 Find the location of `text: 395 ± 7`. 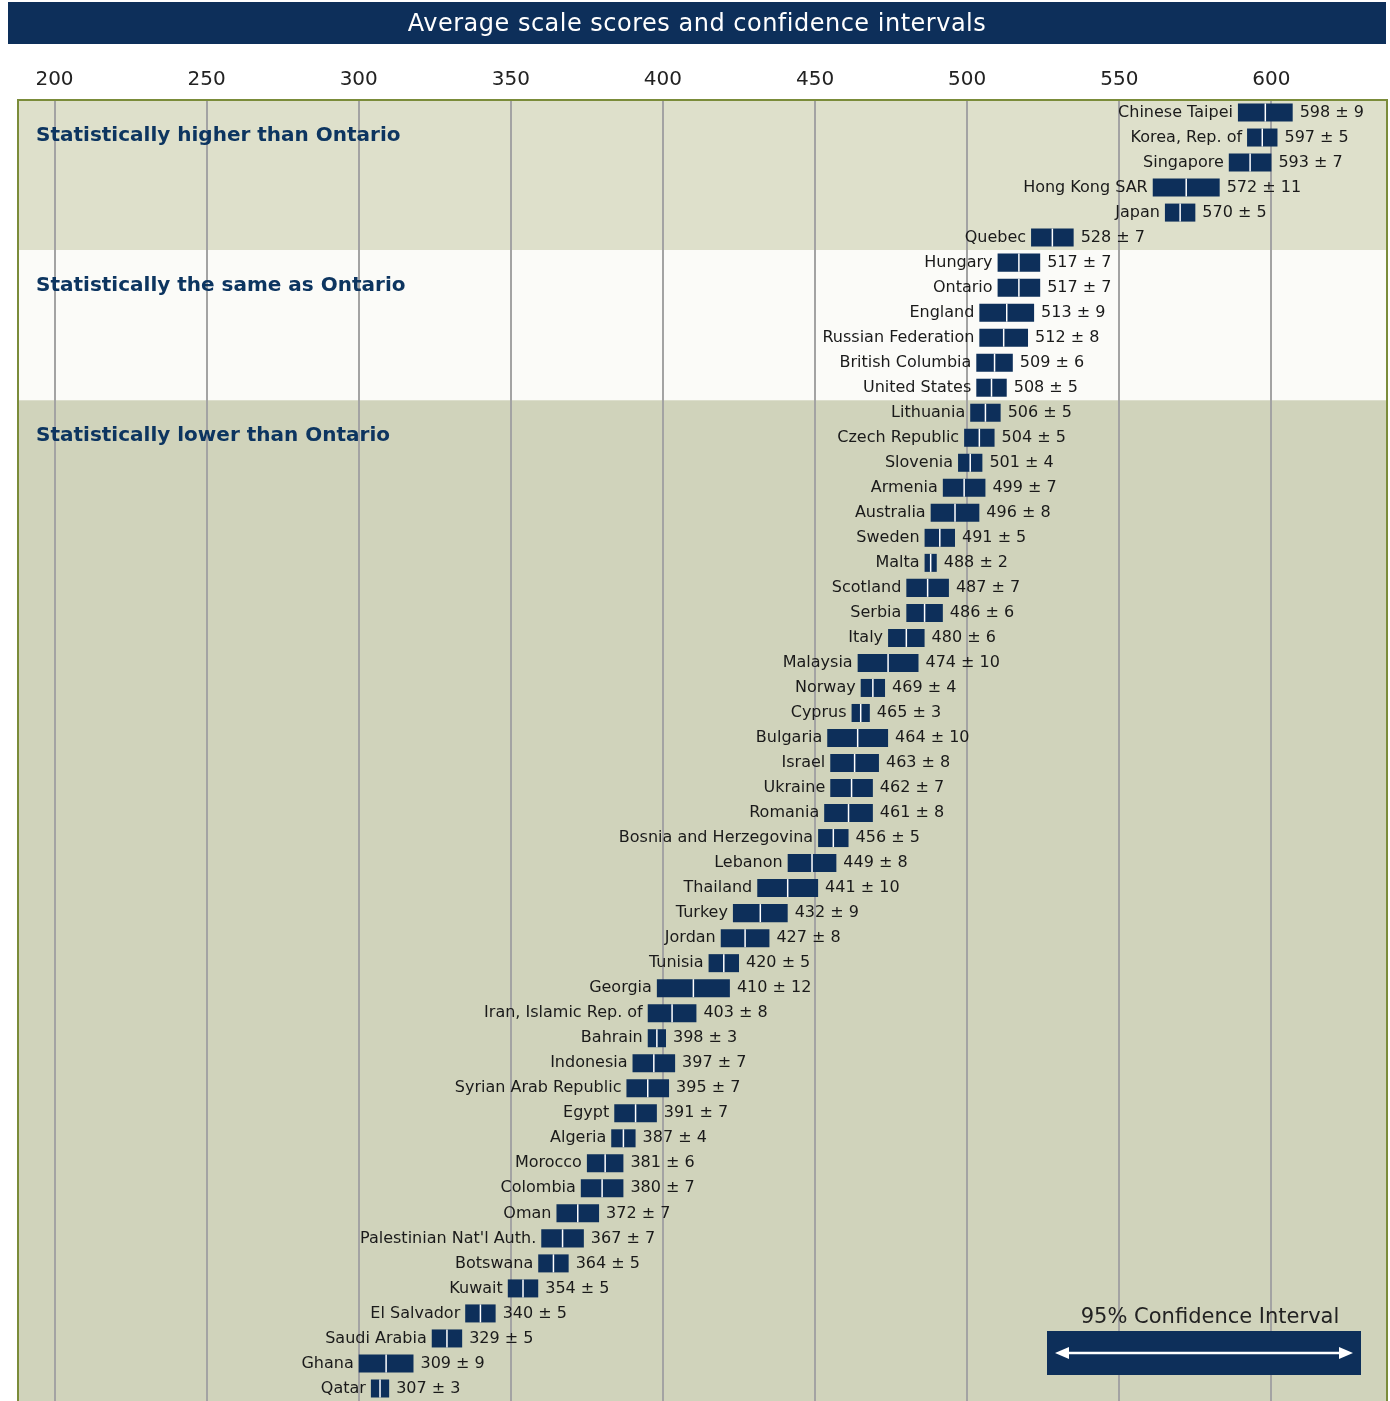

text: 395 ± 7 is located at coordinates (708, 1087).